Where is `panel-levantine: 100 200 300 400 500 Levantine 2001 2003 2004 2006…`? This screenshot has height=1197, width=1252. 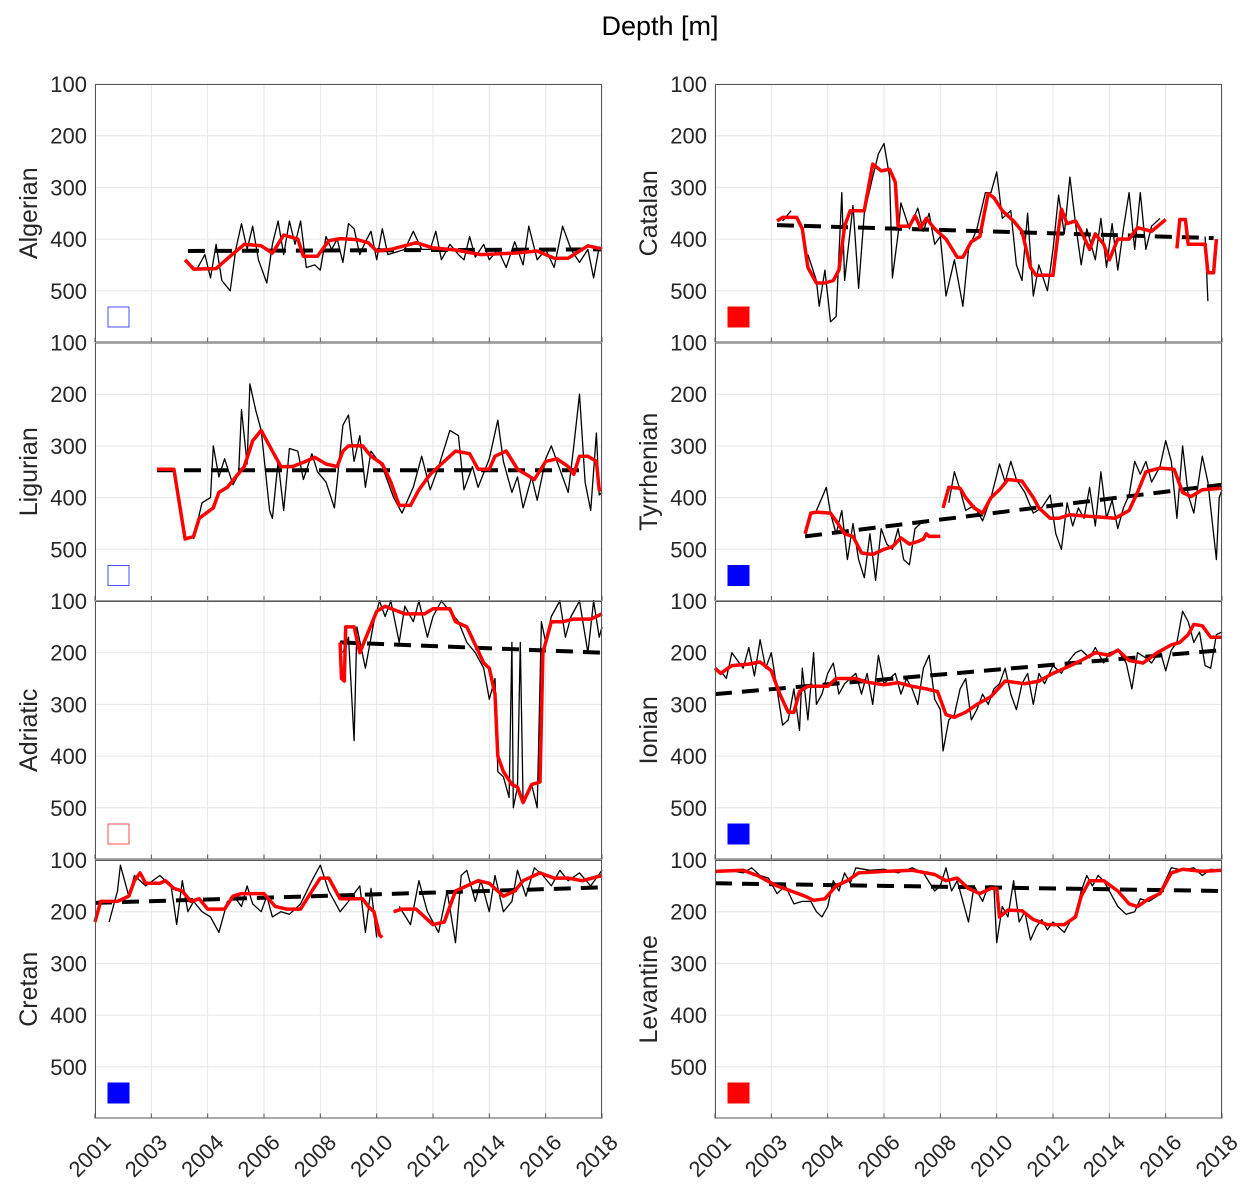 panel-levantine: 100 200 300 400 500 Levantine 2001 2003 2004 2006… is located at coordinates (939, 1015).